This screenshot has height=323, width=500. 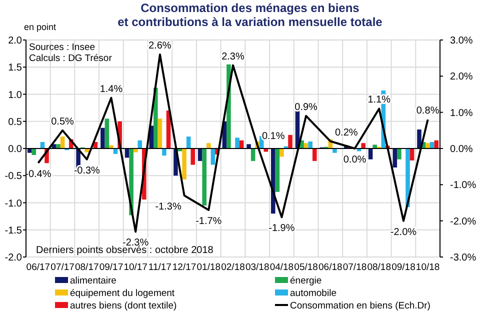 I want to click on y-tick-label: -1.5, so click(x=13, y=230).